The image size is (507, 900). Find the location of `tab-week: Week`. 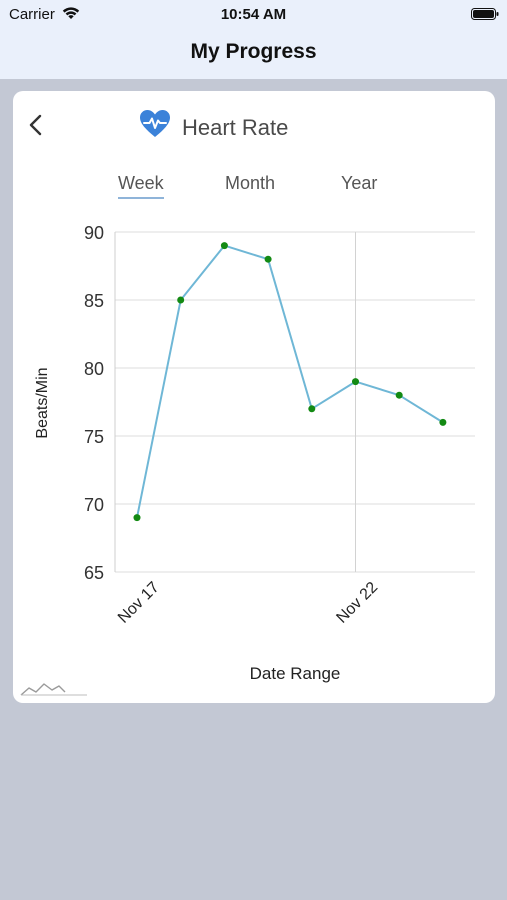

tab-week: Week is located at coordinates (141, 186).